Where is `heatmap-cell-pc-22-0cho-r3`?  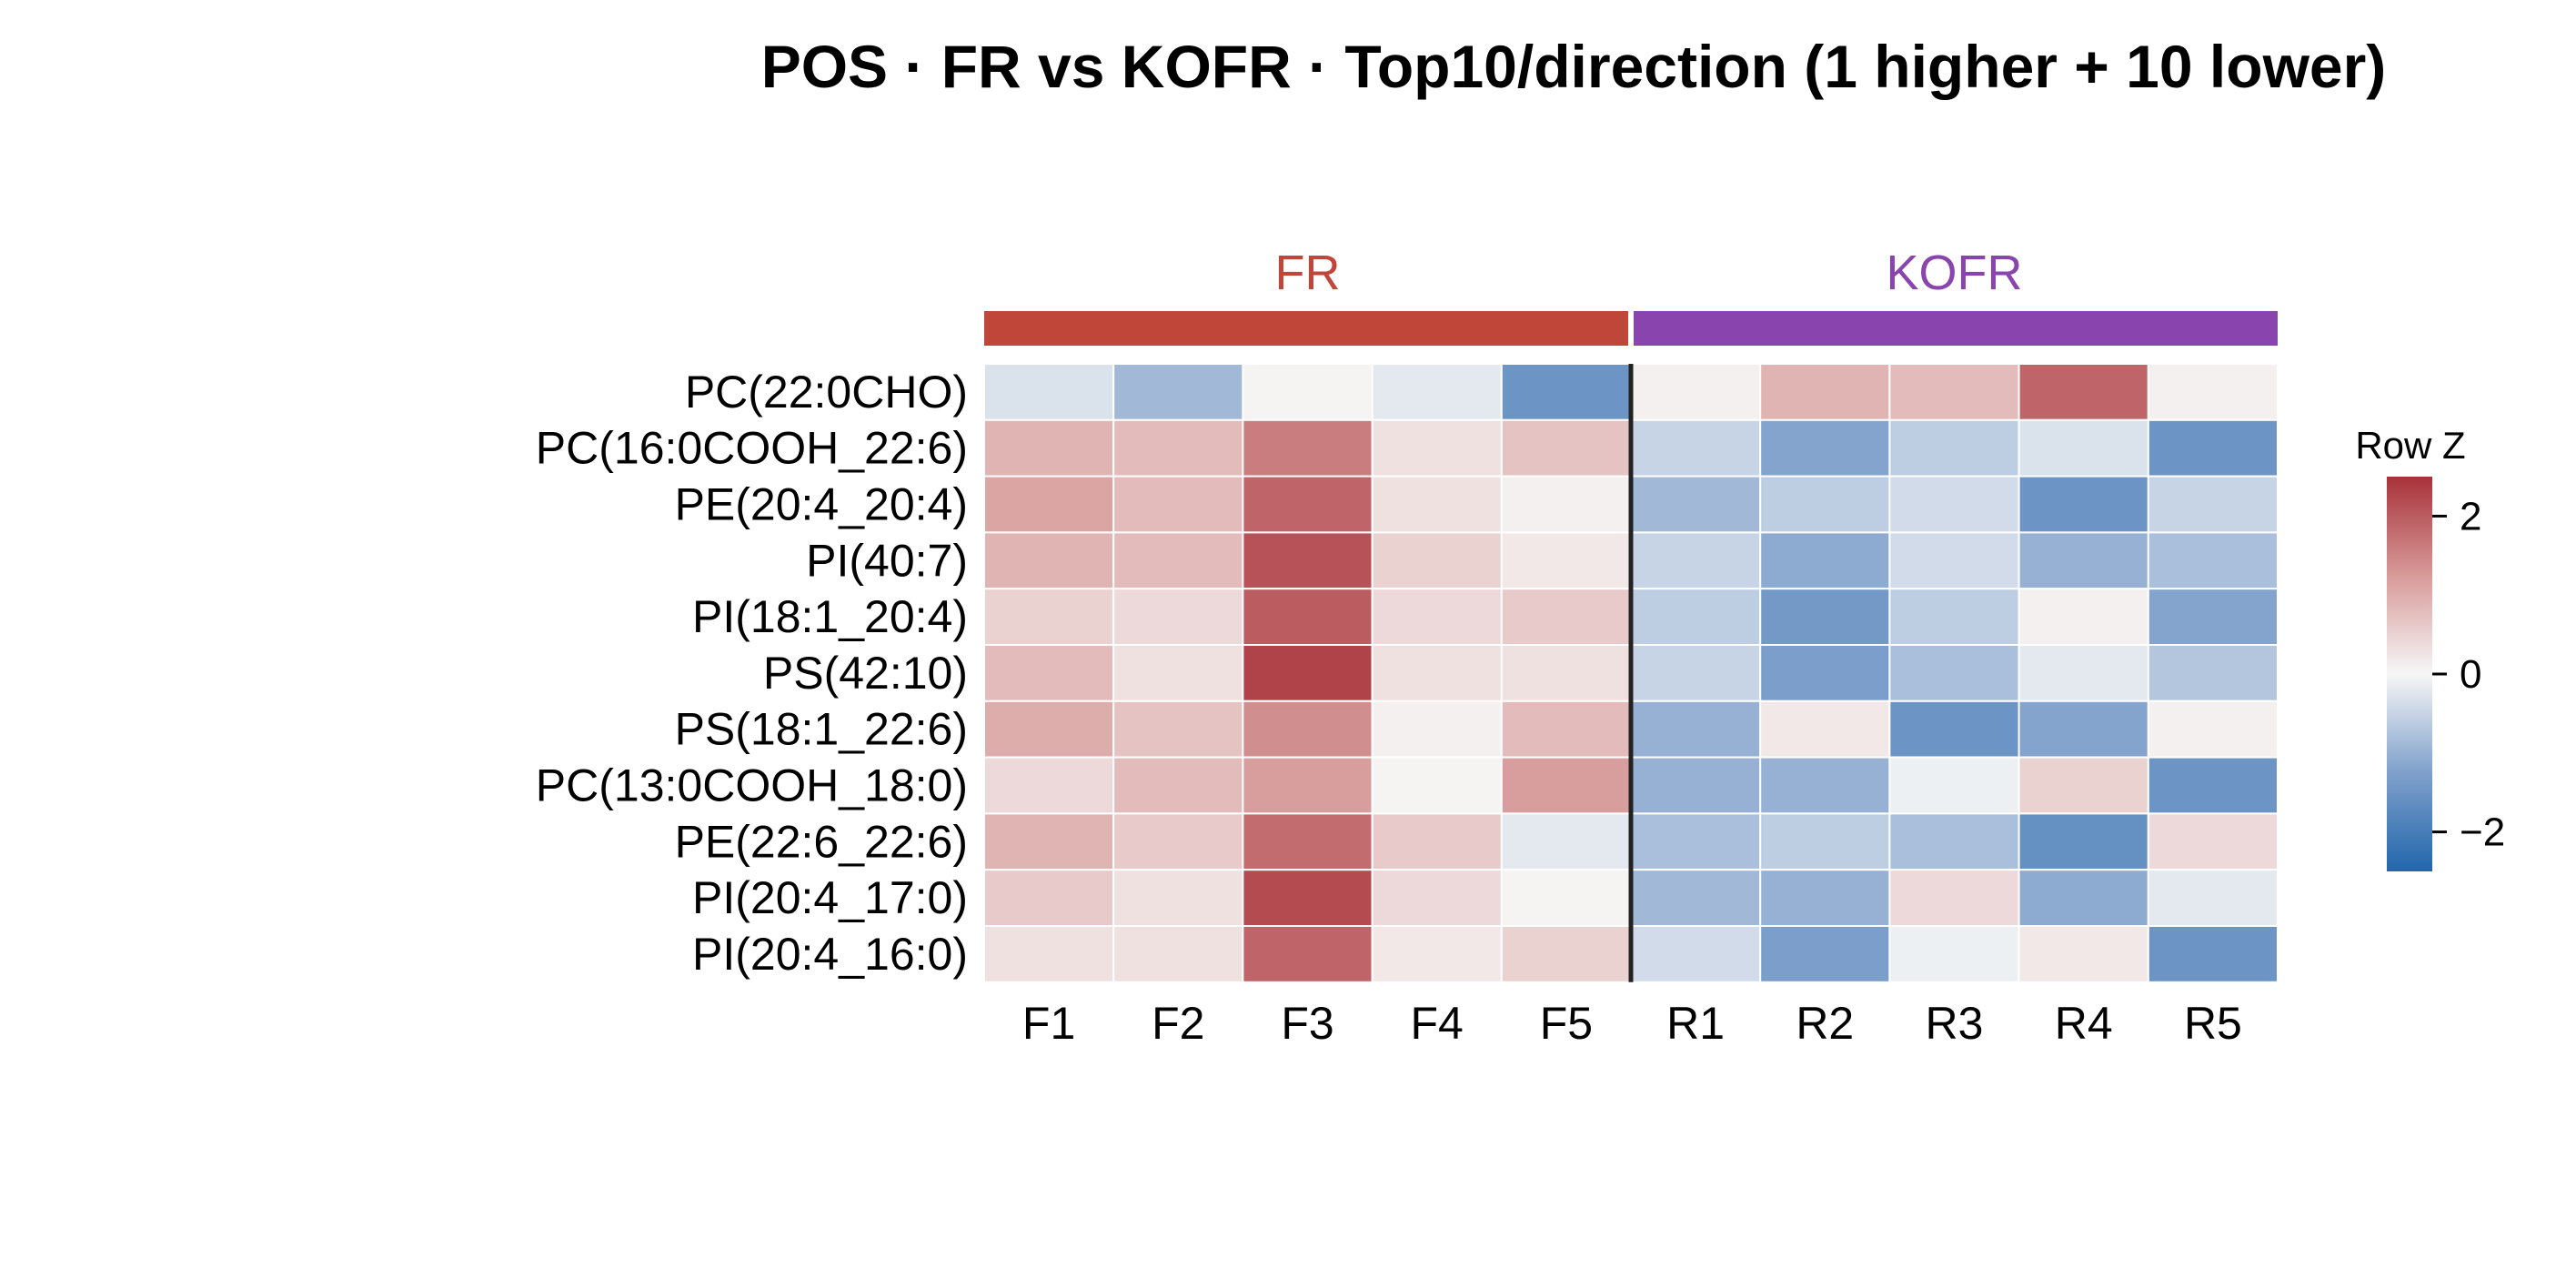
heatmap-cell-pc-22-0cho-r3 is located at coordinates (1954, 392).